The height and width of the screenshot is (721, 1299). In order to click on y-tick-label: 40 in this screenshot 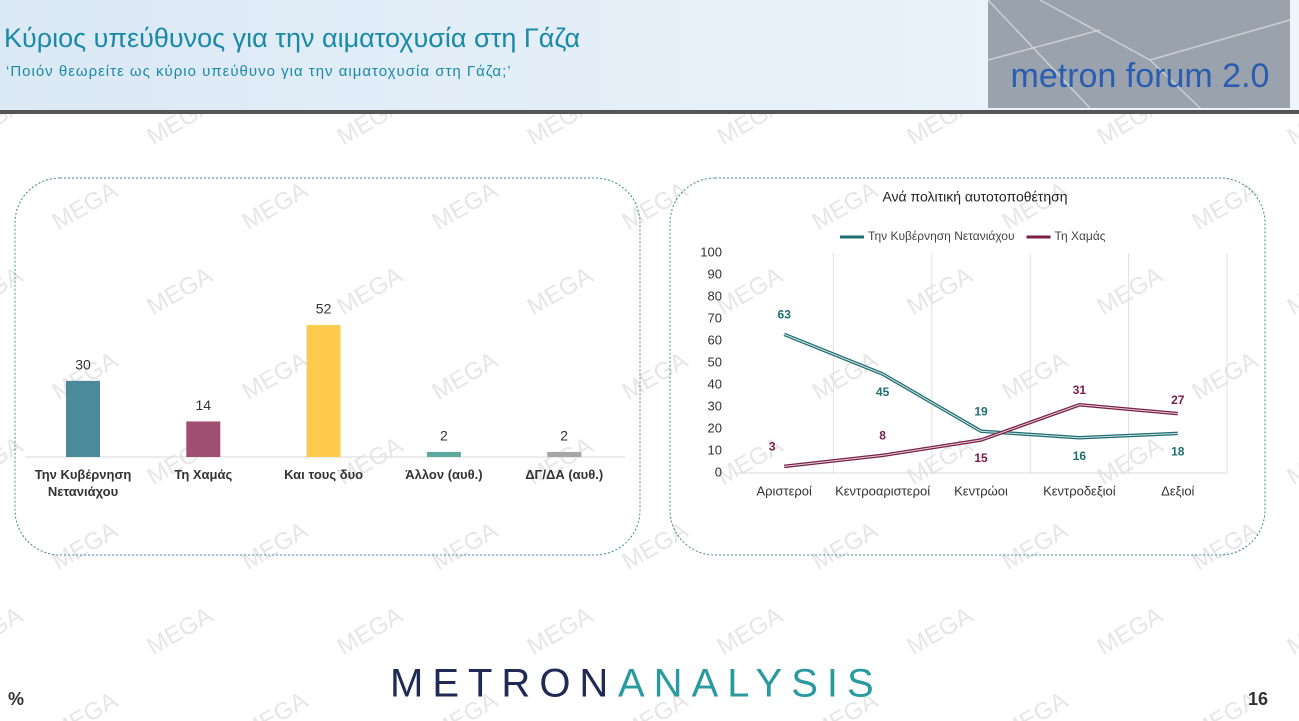, I will do `click(715, 383)`.